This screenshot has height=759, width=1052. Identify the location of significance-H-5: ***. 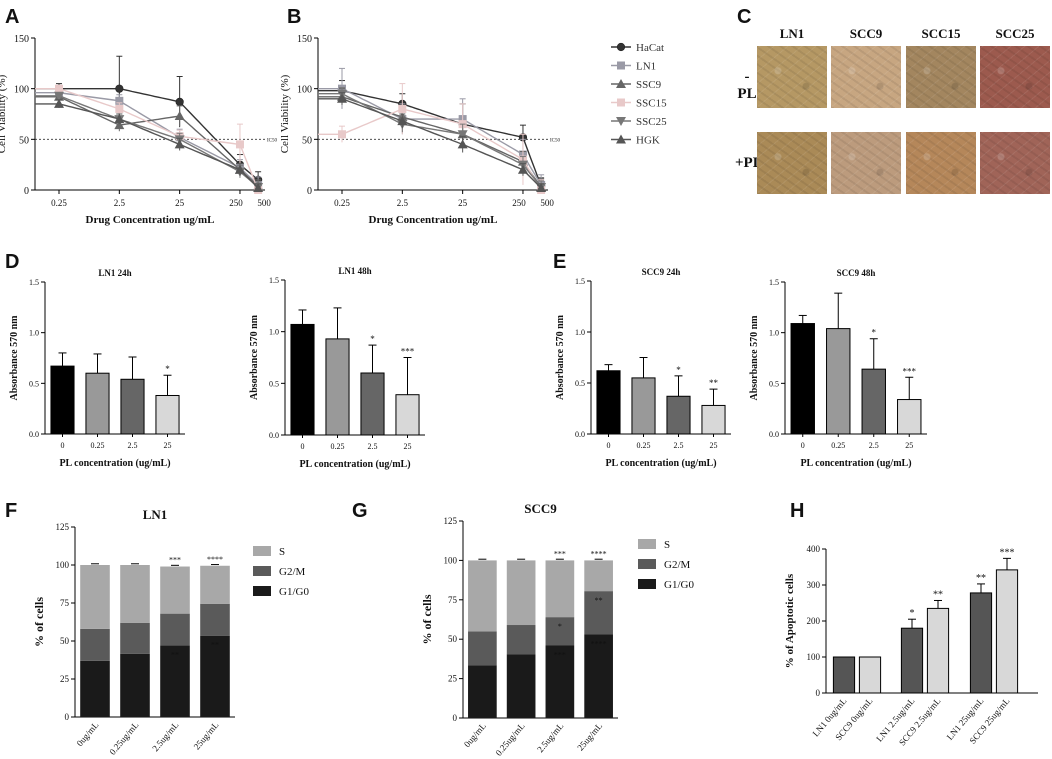
(1007, 552).